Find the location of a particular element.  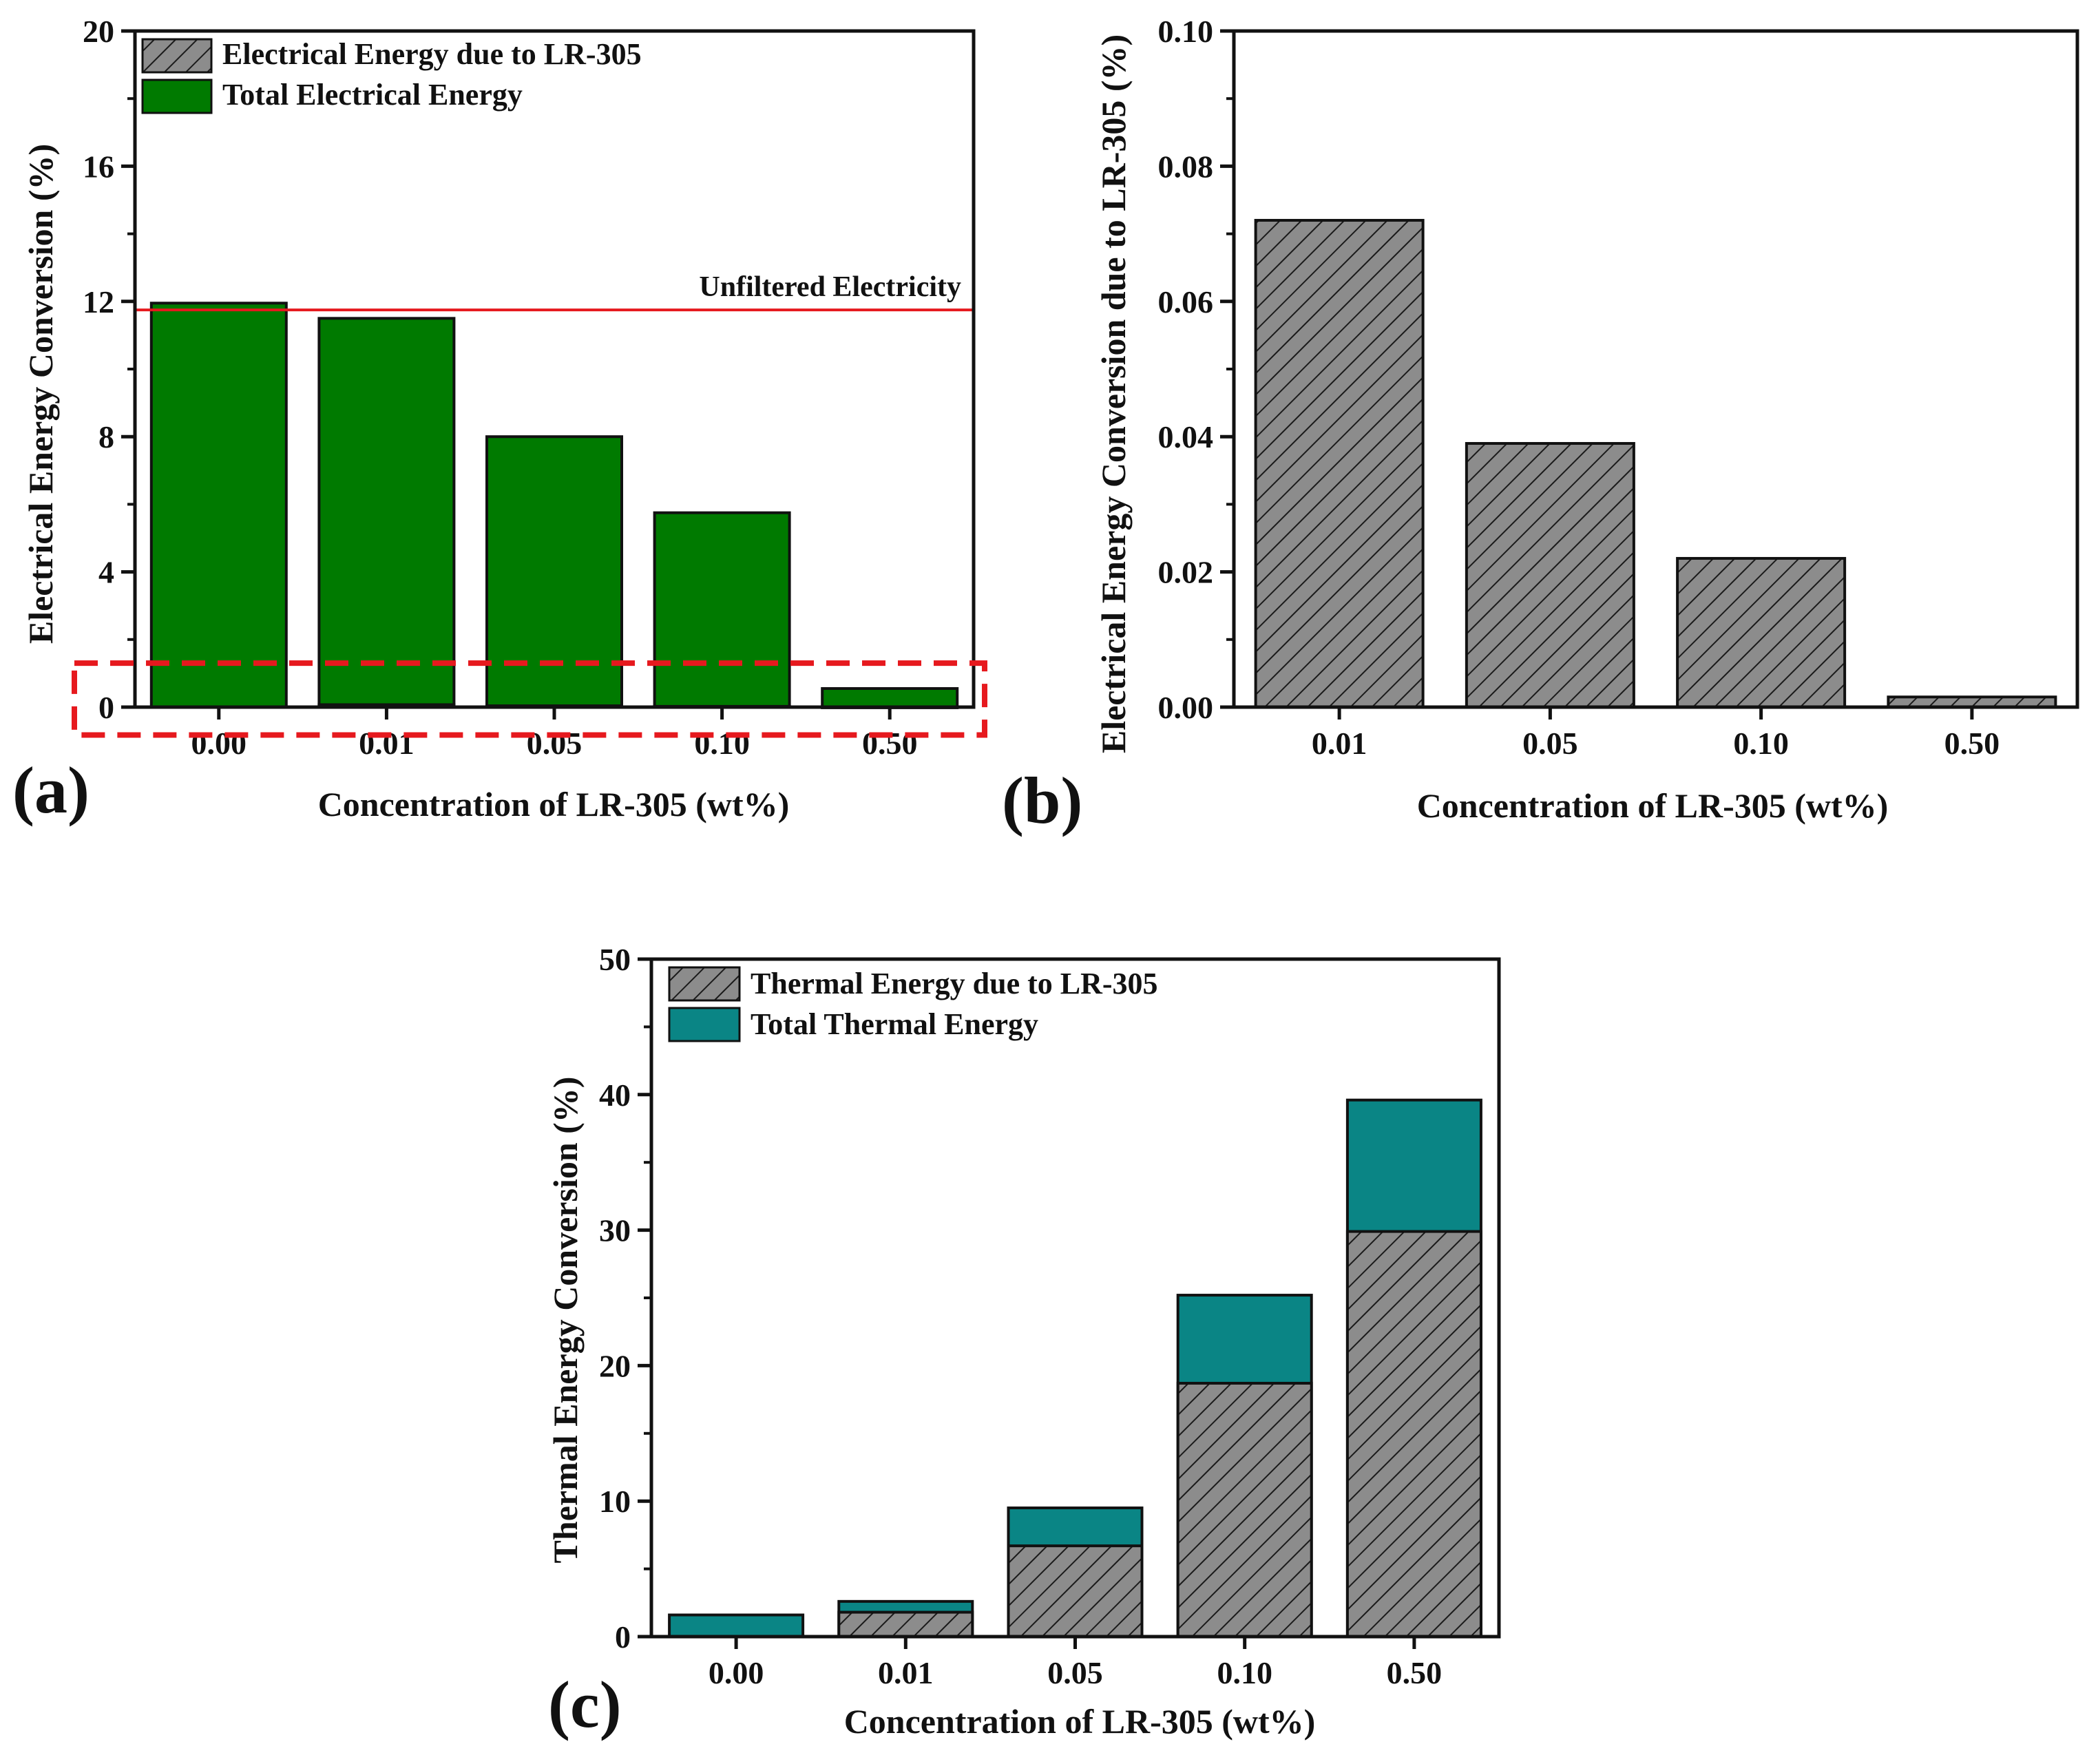

unfiltered-electricity-label: Unfiltered Electricity is located at coordinates (830, 287).